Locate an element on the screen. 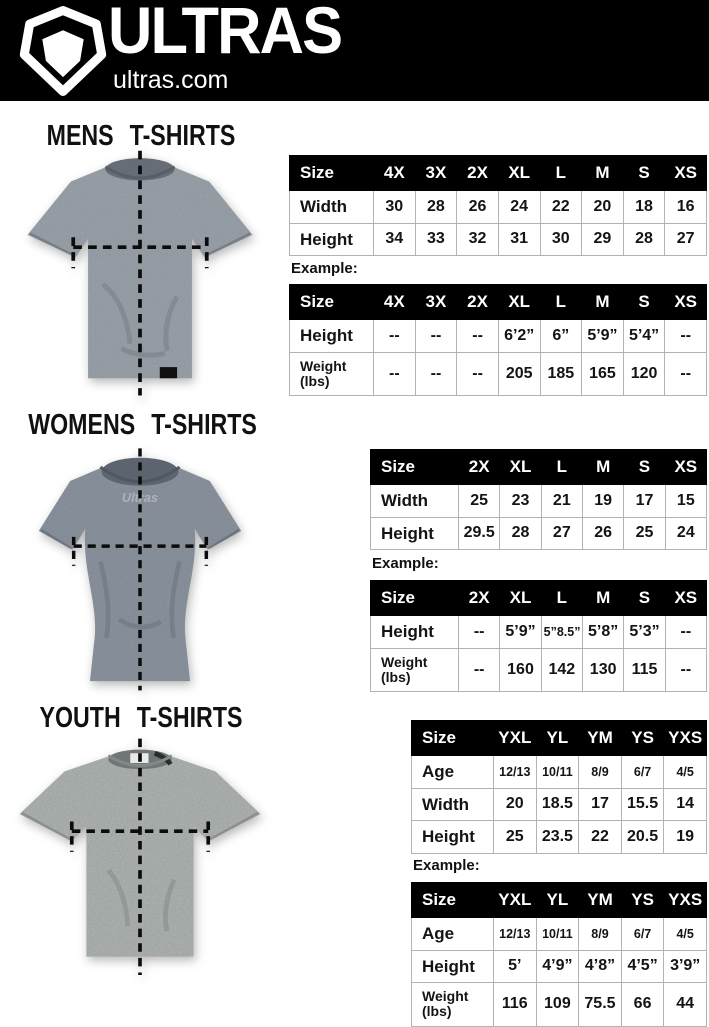 The width and height of the screenshot is (709, 1027). table-header-row: Size 4X 3X 2X XL L M S XS is located at coordinates (498, 173).